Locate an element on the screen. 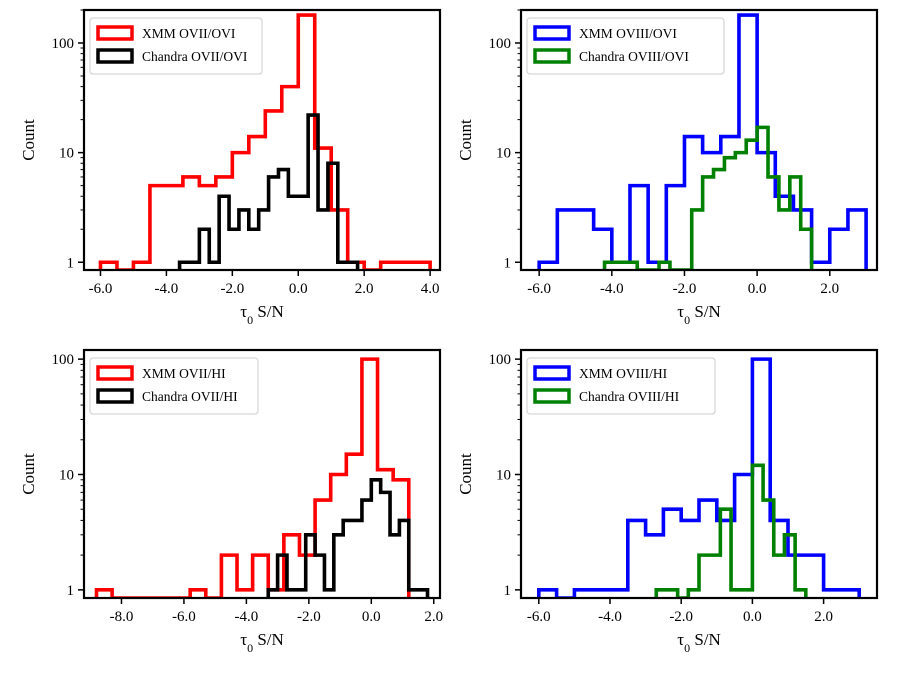 The height and width of the screenshot is (675, 900). legend: XMM OVII/OVI Chandra OVII/OVI is located at coordinates (176, 46).